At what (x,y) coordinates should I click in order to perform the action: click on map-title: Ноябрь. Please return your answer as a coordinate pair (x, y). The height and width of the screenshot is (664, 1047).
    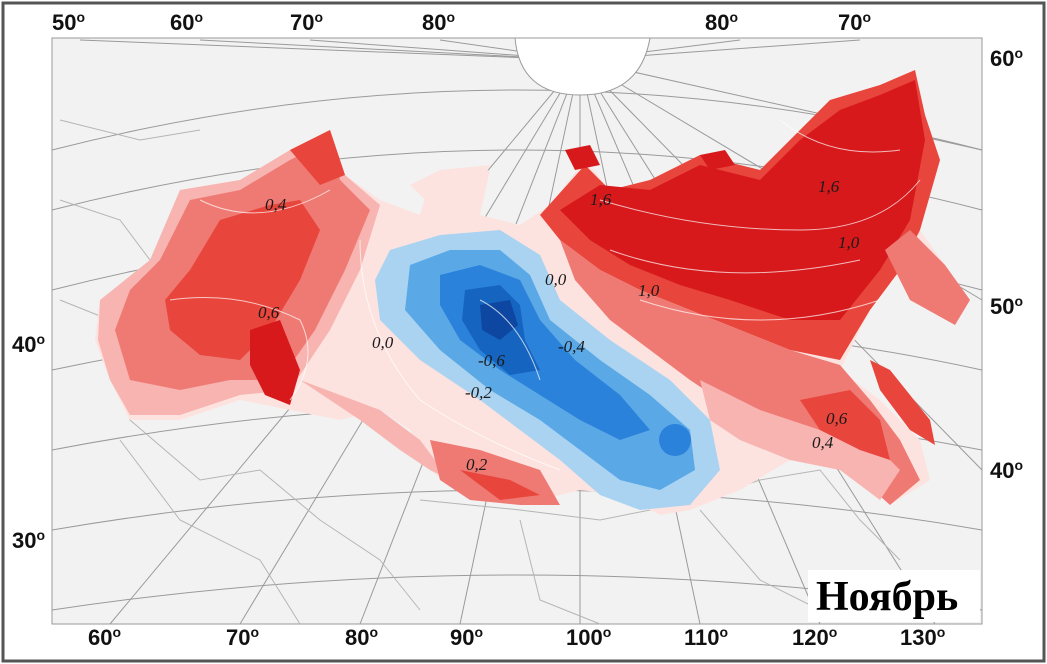
    Looking at the image, I should click on (887, 597).